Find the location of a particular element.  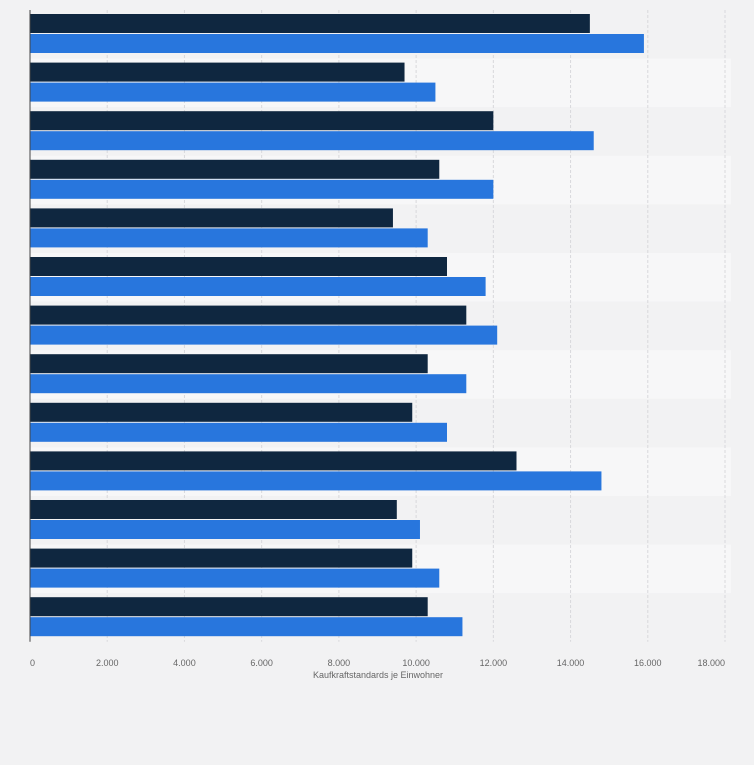

x-tick-label: 16.000 is located at coordinates (648, 663).